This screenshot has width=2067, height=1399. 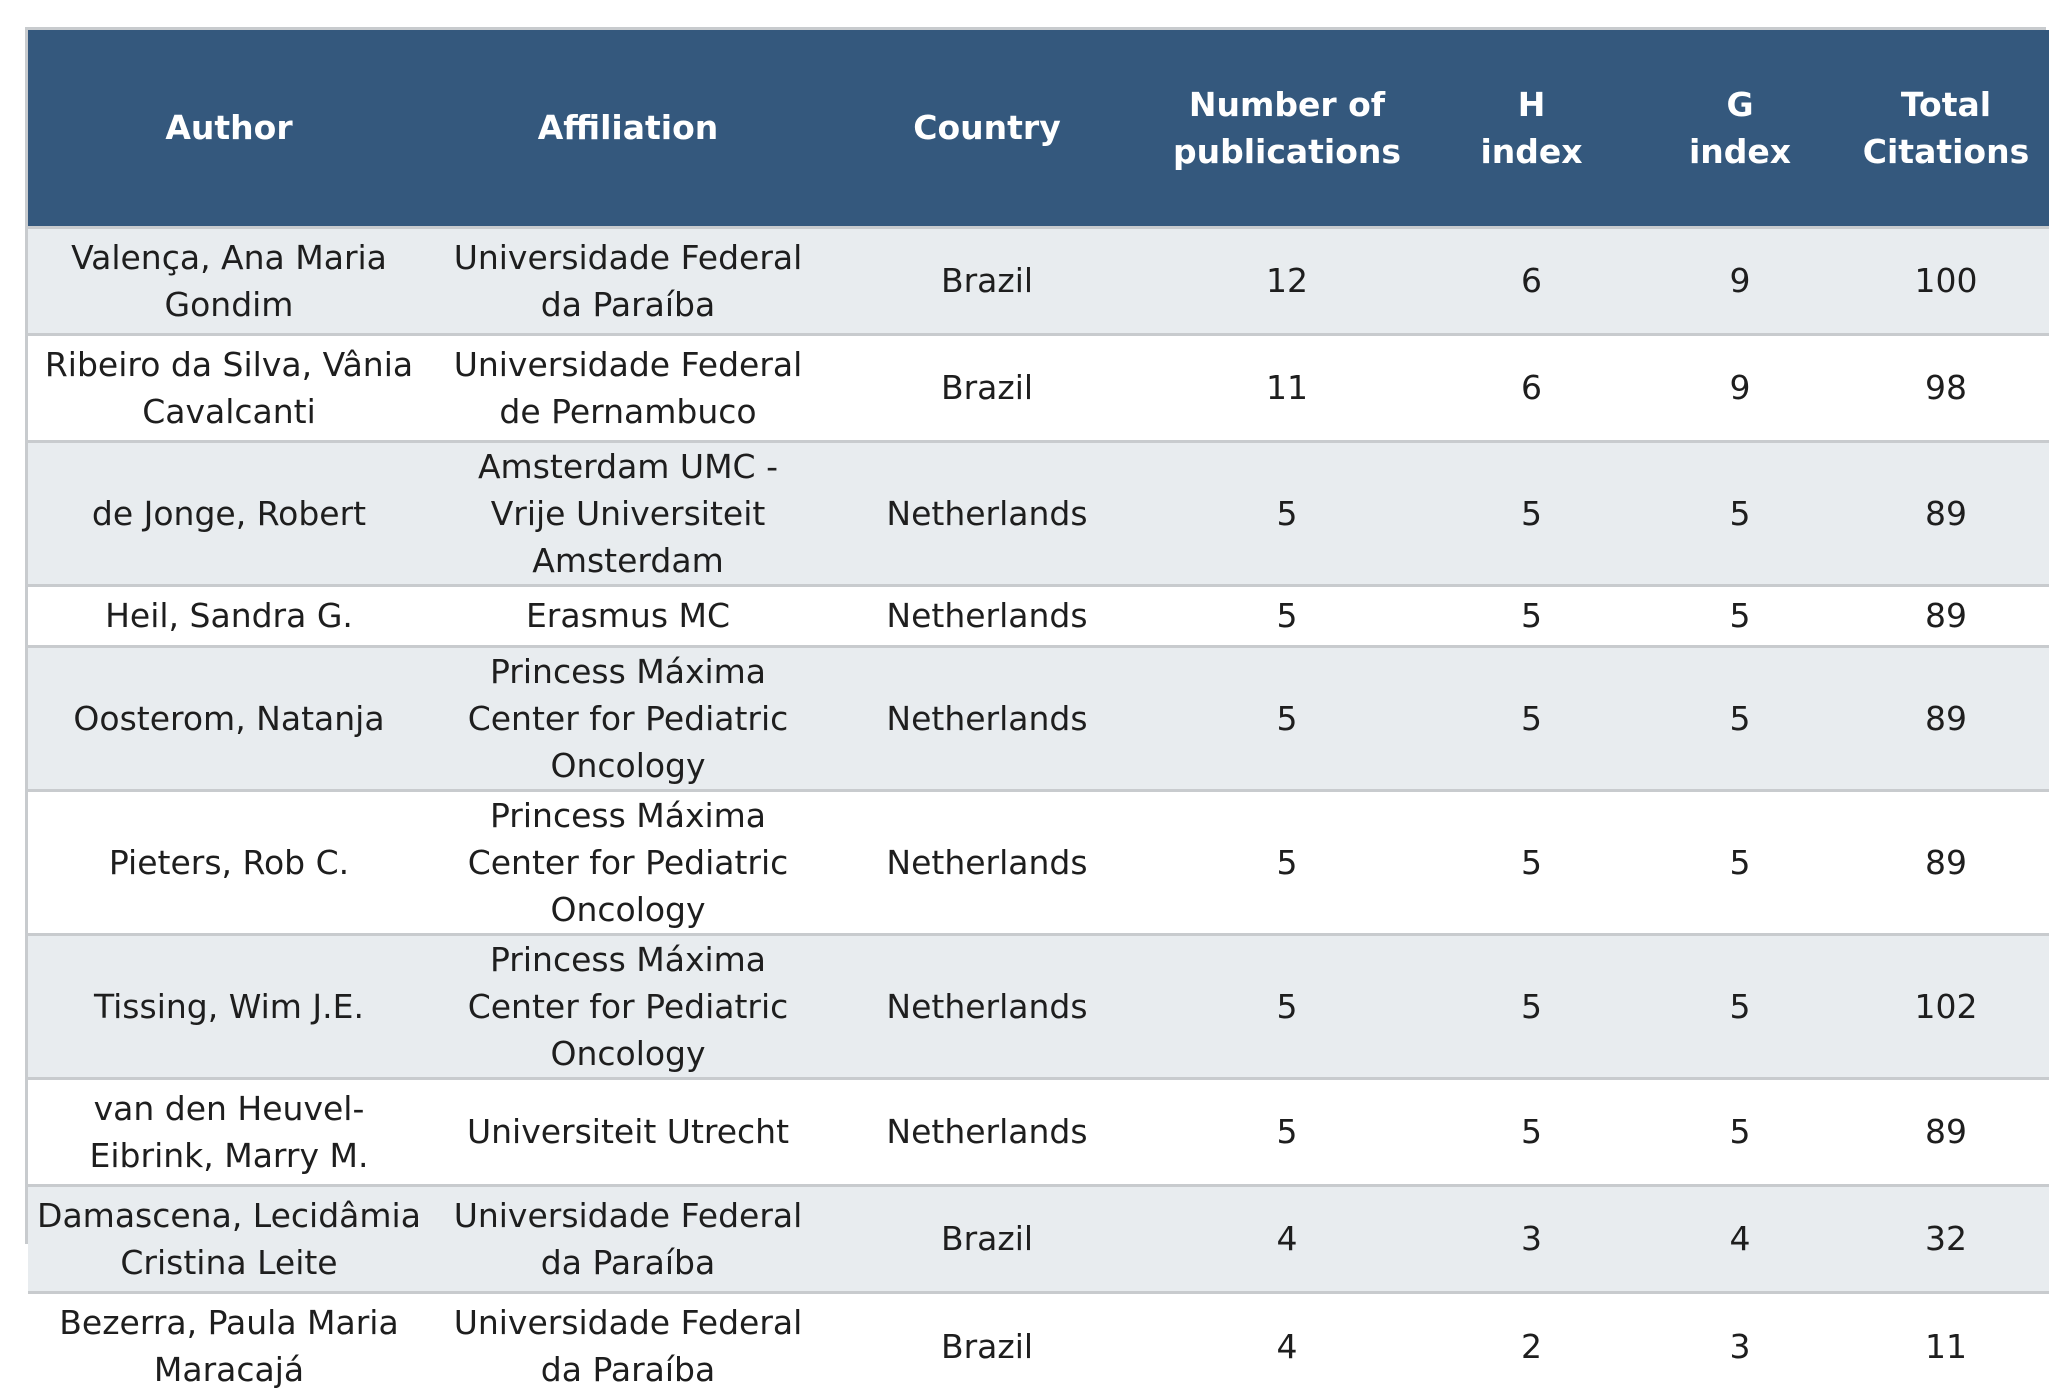 What do you see at coordinates (229, 128) in the screenshot?
I see `header-author: Author` at bounding box center [229, 128].